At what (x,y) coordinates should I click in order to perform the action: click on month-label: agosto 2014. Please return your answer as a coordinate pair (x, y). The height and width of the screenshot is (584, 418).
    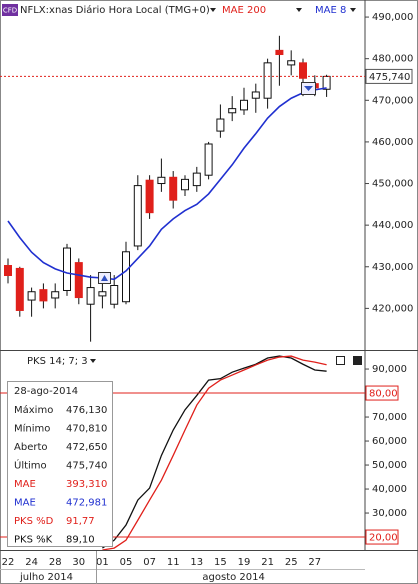
    Looking at the image, I should click on (233, 577).